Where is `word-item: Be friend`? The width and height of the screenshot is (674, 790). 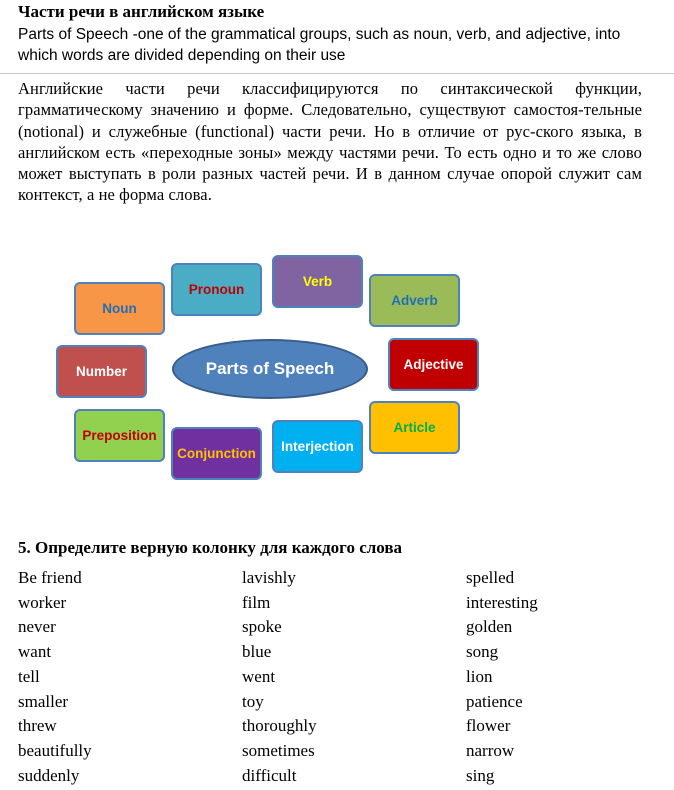 word-item: Be friend is located at coordinates (50, 577).